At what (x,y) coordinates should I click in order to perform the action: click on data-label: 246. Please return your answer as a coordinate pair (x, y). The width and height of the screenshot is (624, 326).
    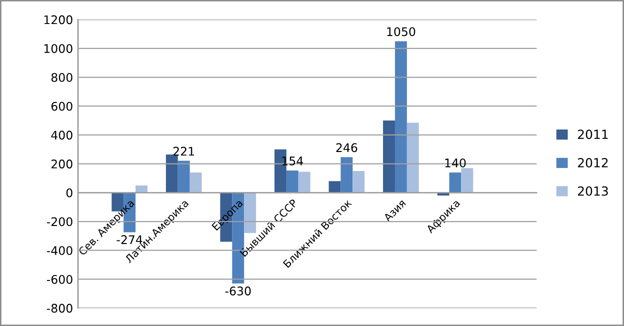
    Looking at the image, I should click on (347, 147).